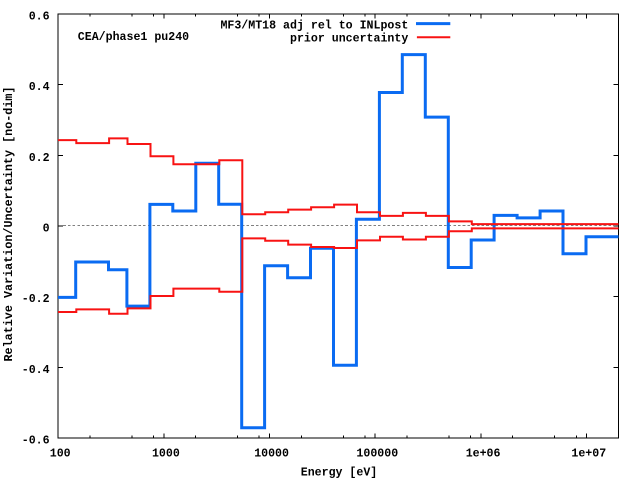 This screenshot has height=480, width=640. What do you see at coordinates (39, 17) in the screenshot?
I see `svg-text: 0.6` at bounding box center [39, 17].